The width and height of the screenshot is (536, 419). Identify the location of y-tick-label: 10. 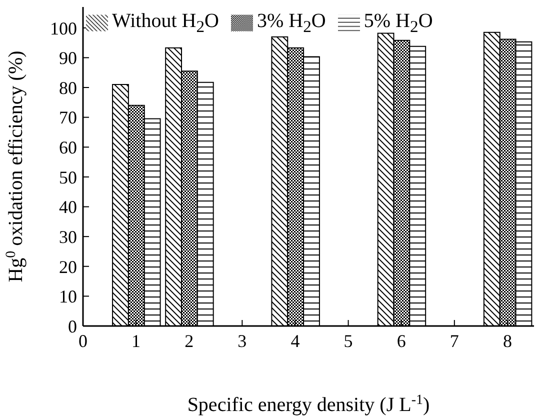
(68, 296).